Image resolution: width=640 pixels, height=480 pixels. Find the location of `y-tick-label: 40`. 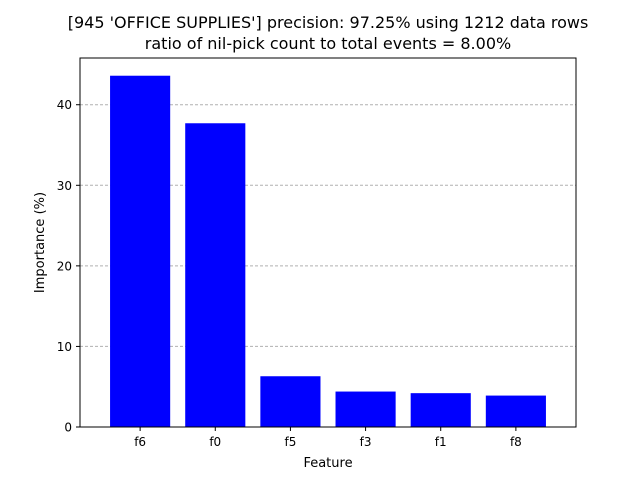

y-tick-label: 40 is located at coordinates (64, 105).